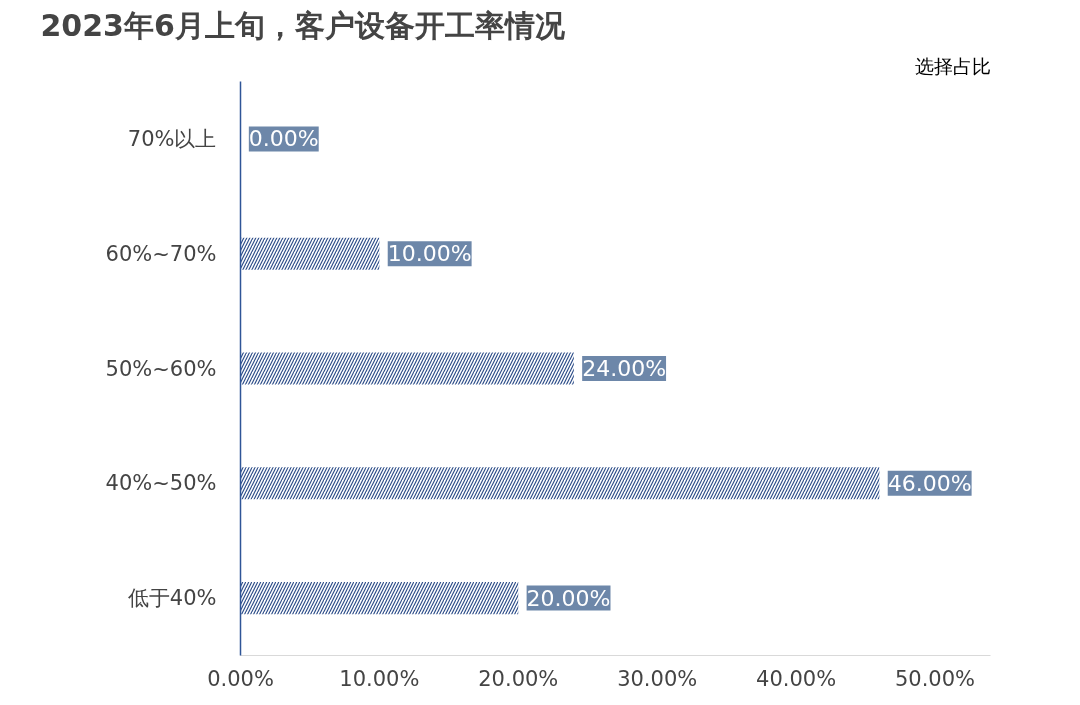  I want to click on x-tick-label: 10.00%, so click(379, 678).